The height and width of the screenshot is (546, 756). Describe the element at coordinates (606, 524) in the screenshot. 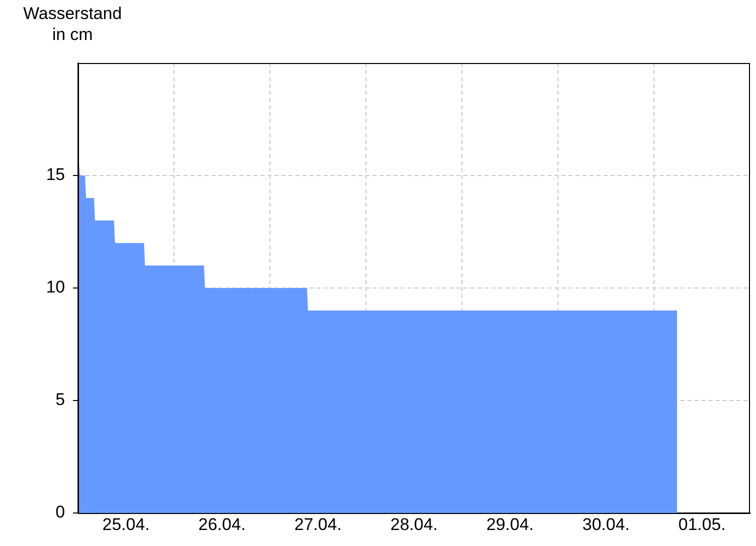

I see `x-tick-label: 30.04.` at that location.